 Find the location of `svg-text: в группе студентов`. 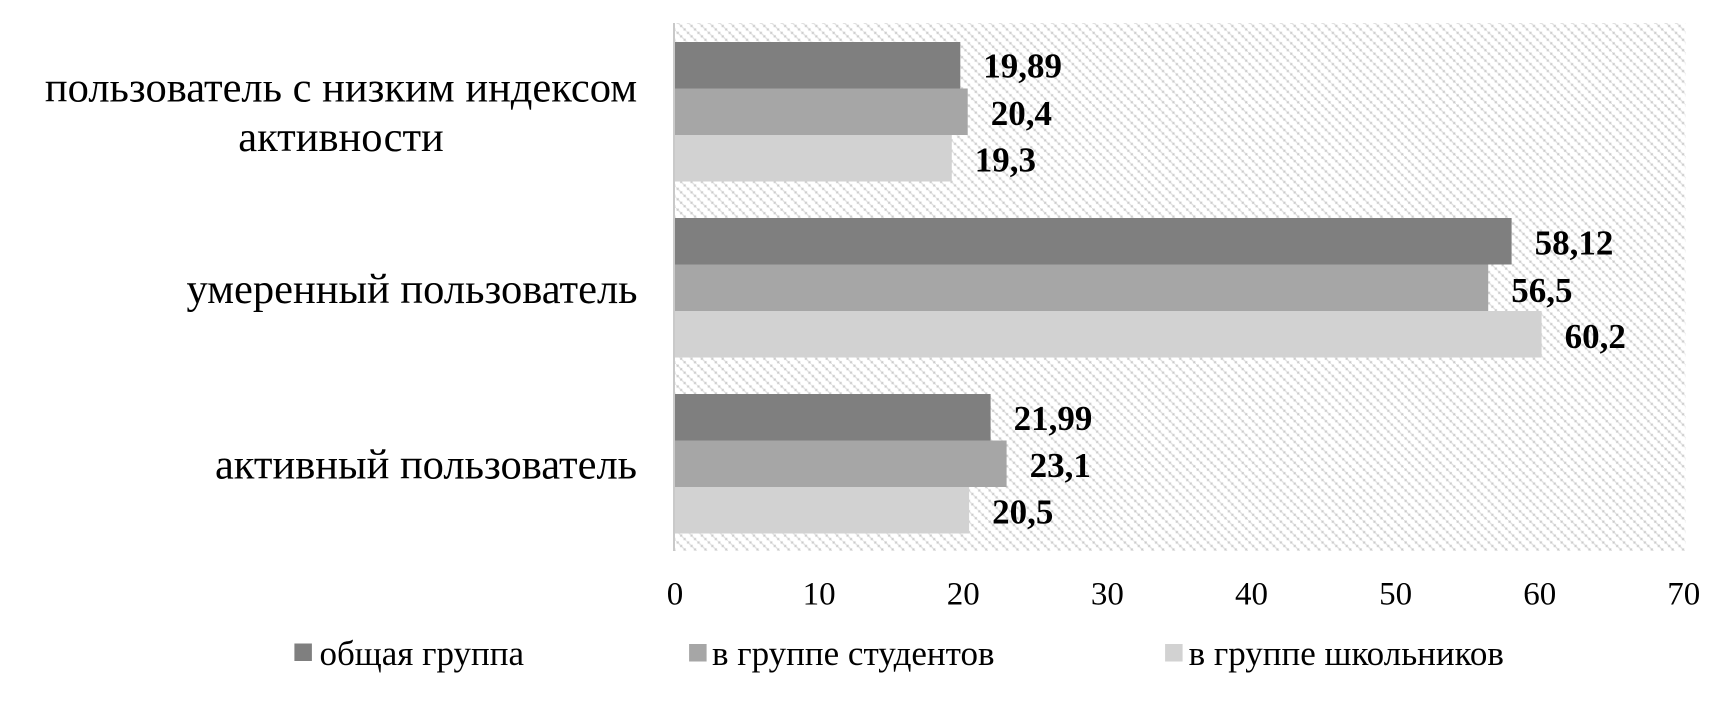

svg-text: в группе студентов is located at coordinates (853, 653).